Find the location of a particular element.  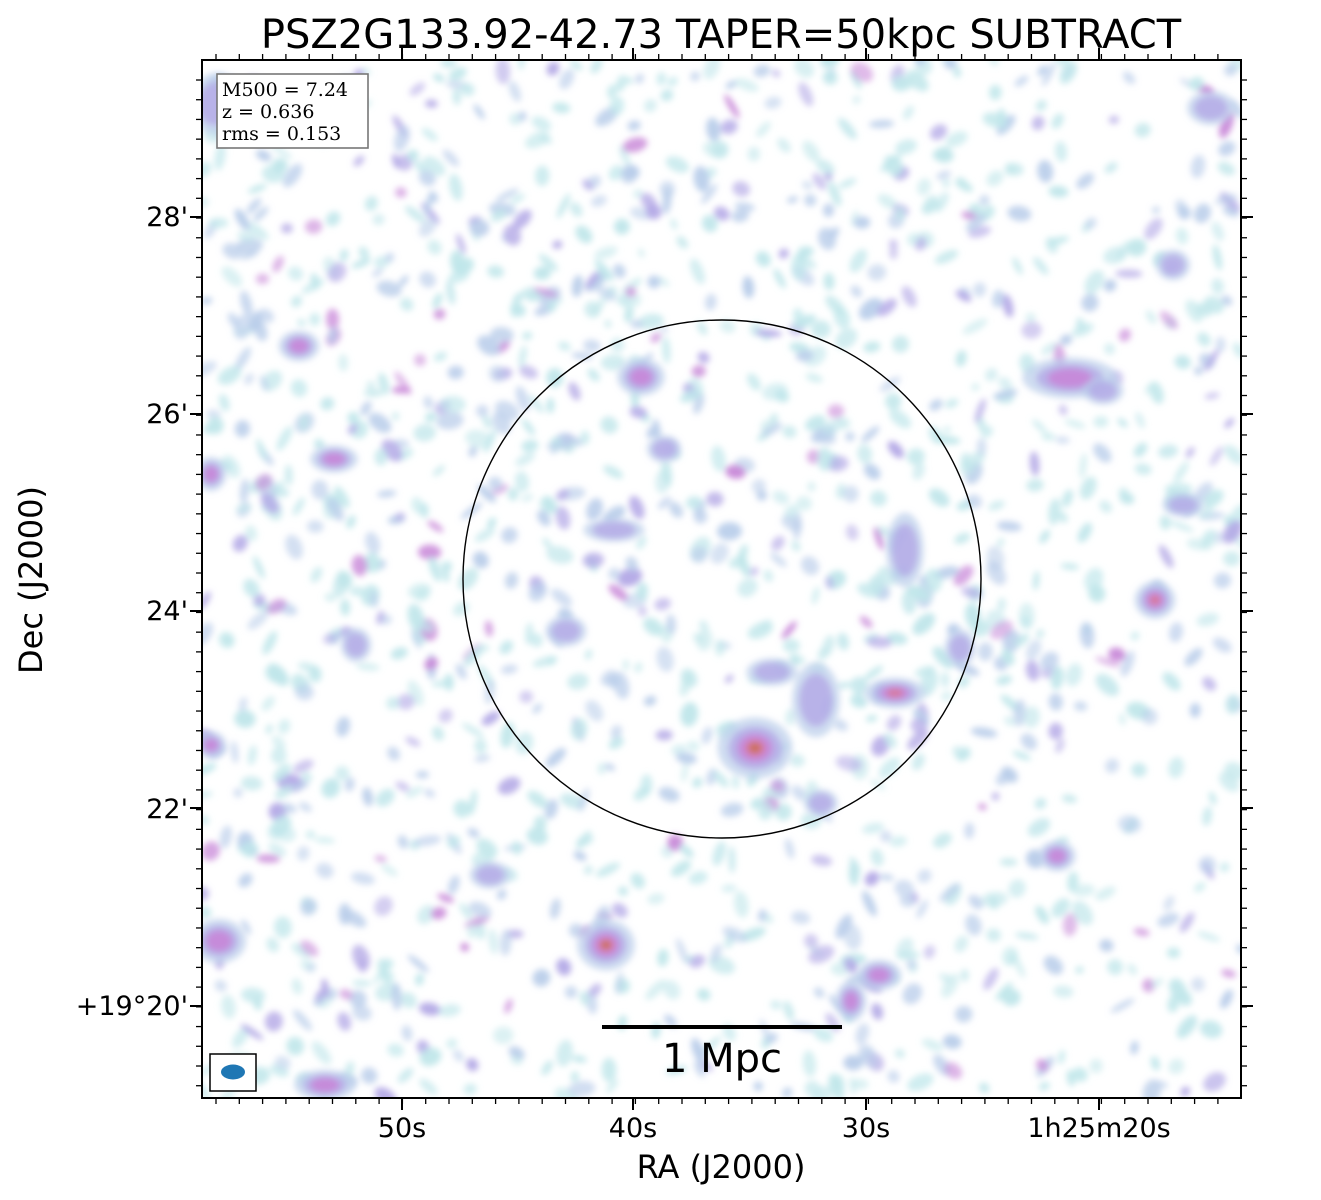

y-tick-26: 26' is located at coordinates (167, 414).